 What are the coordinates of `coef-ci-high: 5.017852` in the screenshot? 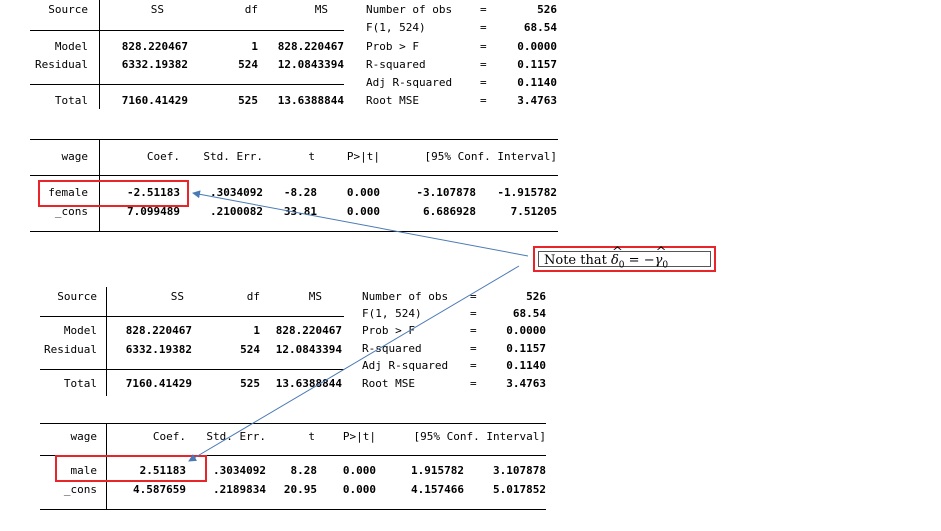 It's located at (519, 489).